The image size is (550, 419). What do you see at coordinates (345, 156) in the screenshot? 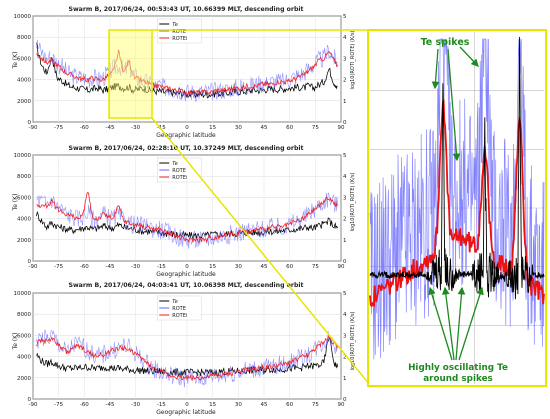
I see `y2-tick-label: 5` at bounding box center [345, 156].